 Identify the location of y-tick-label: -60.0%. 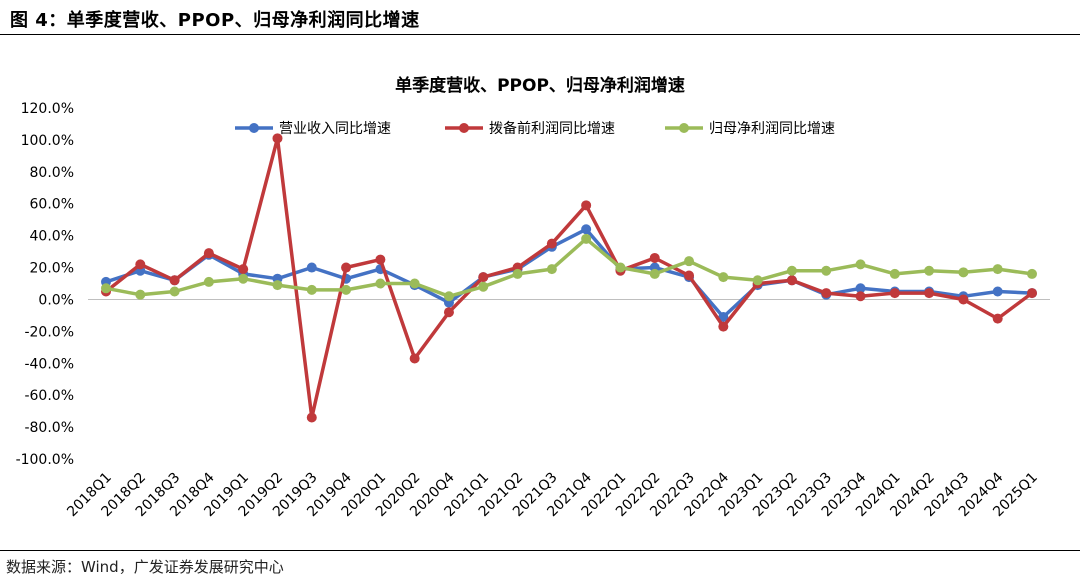
(49, 396).